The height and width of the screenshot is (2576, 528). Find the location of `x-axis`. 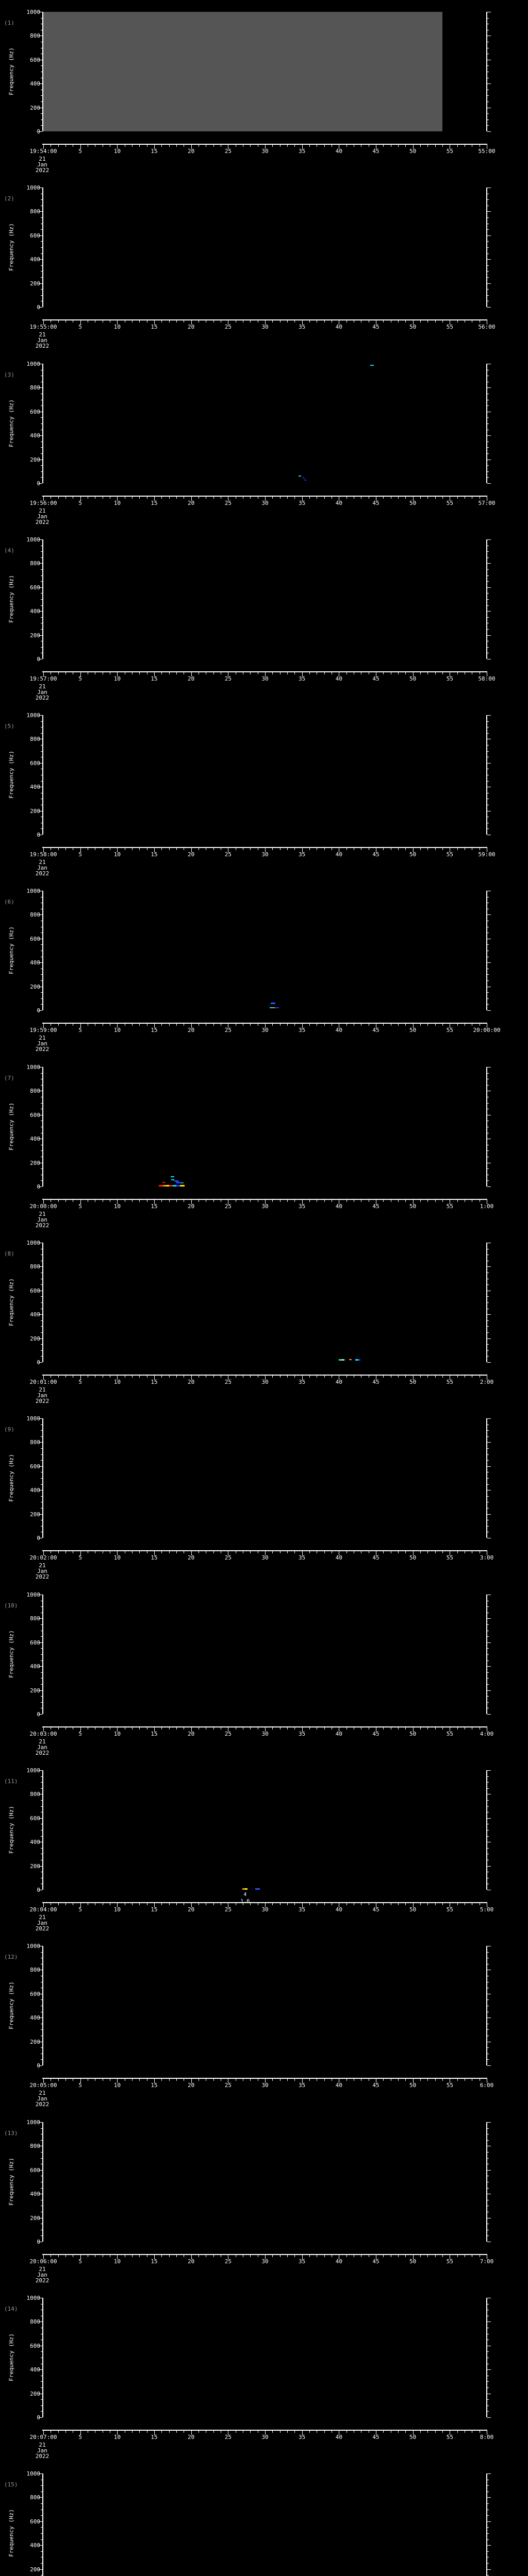

x-axis is located at coordinates (264, 144).